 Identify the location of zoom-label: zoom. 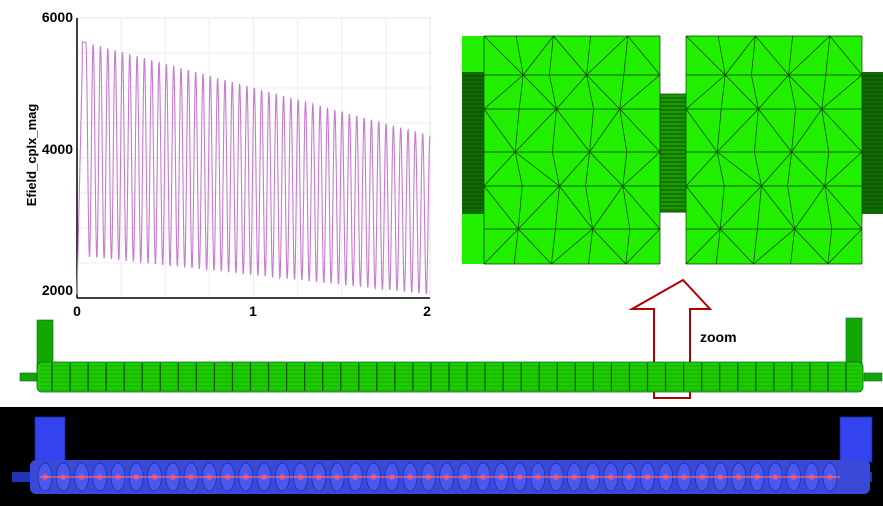
(718, 337).